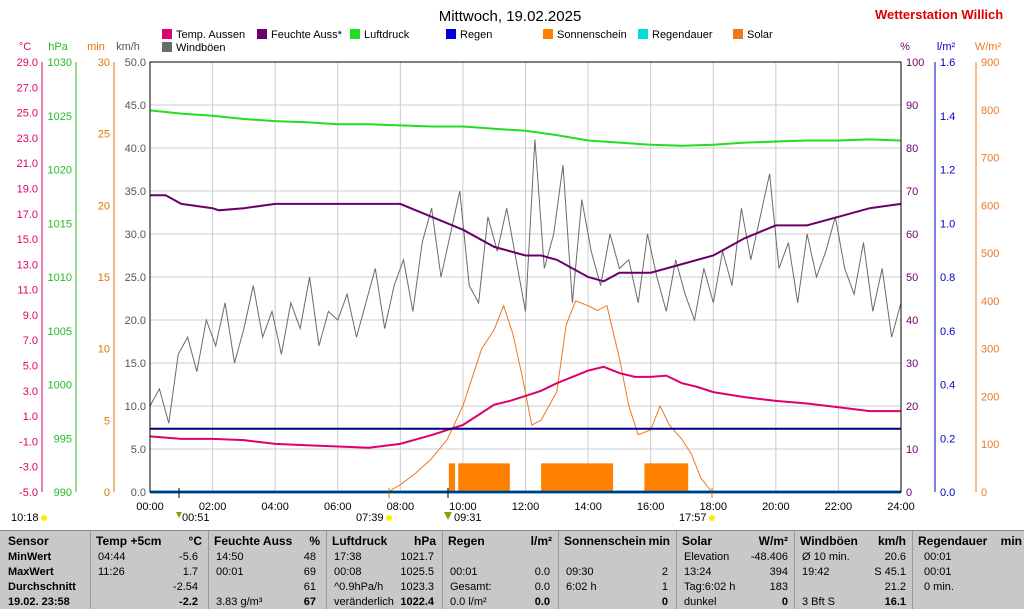 This screenshot has height=610, width=1024. Describe the element at coordinates (63, 439) in the screenshot. I see `pressure-tick-label: 995` at that location.